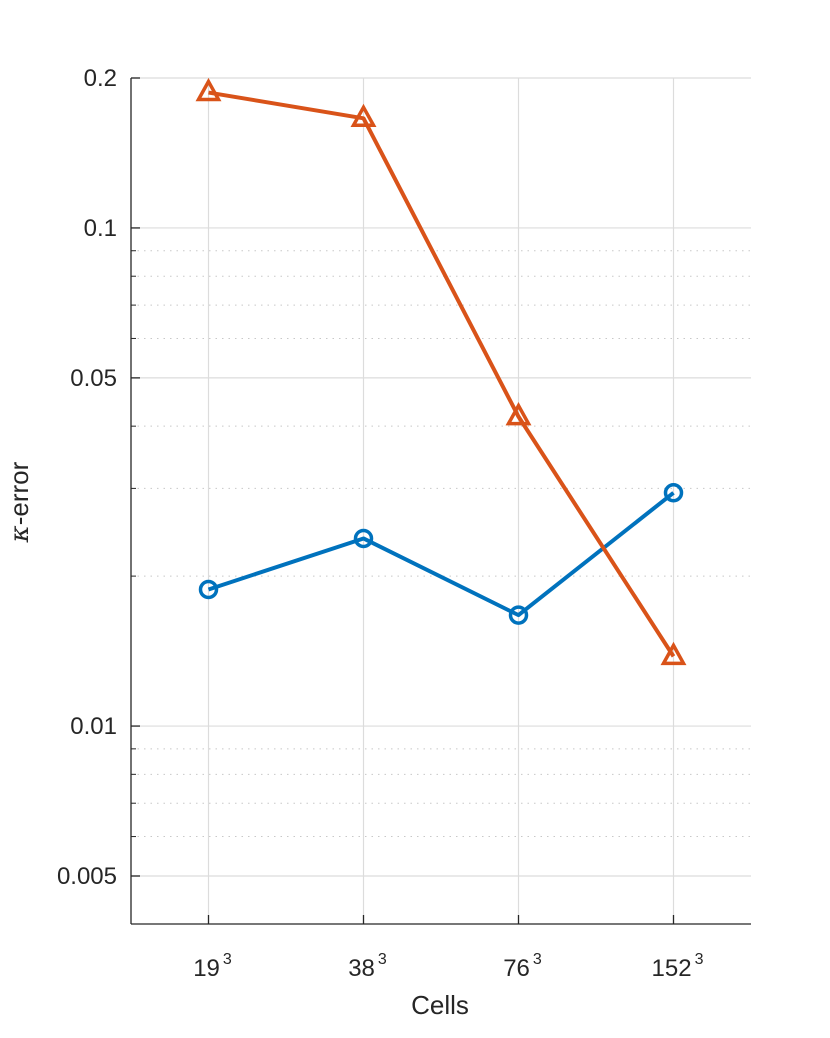 The height and width of the screenshot is (1038, 830). Describe the element at coordinates (93, 726) in the screenshot. I see `y-tick-label: 0.01` at that location.